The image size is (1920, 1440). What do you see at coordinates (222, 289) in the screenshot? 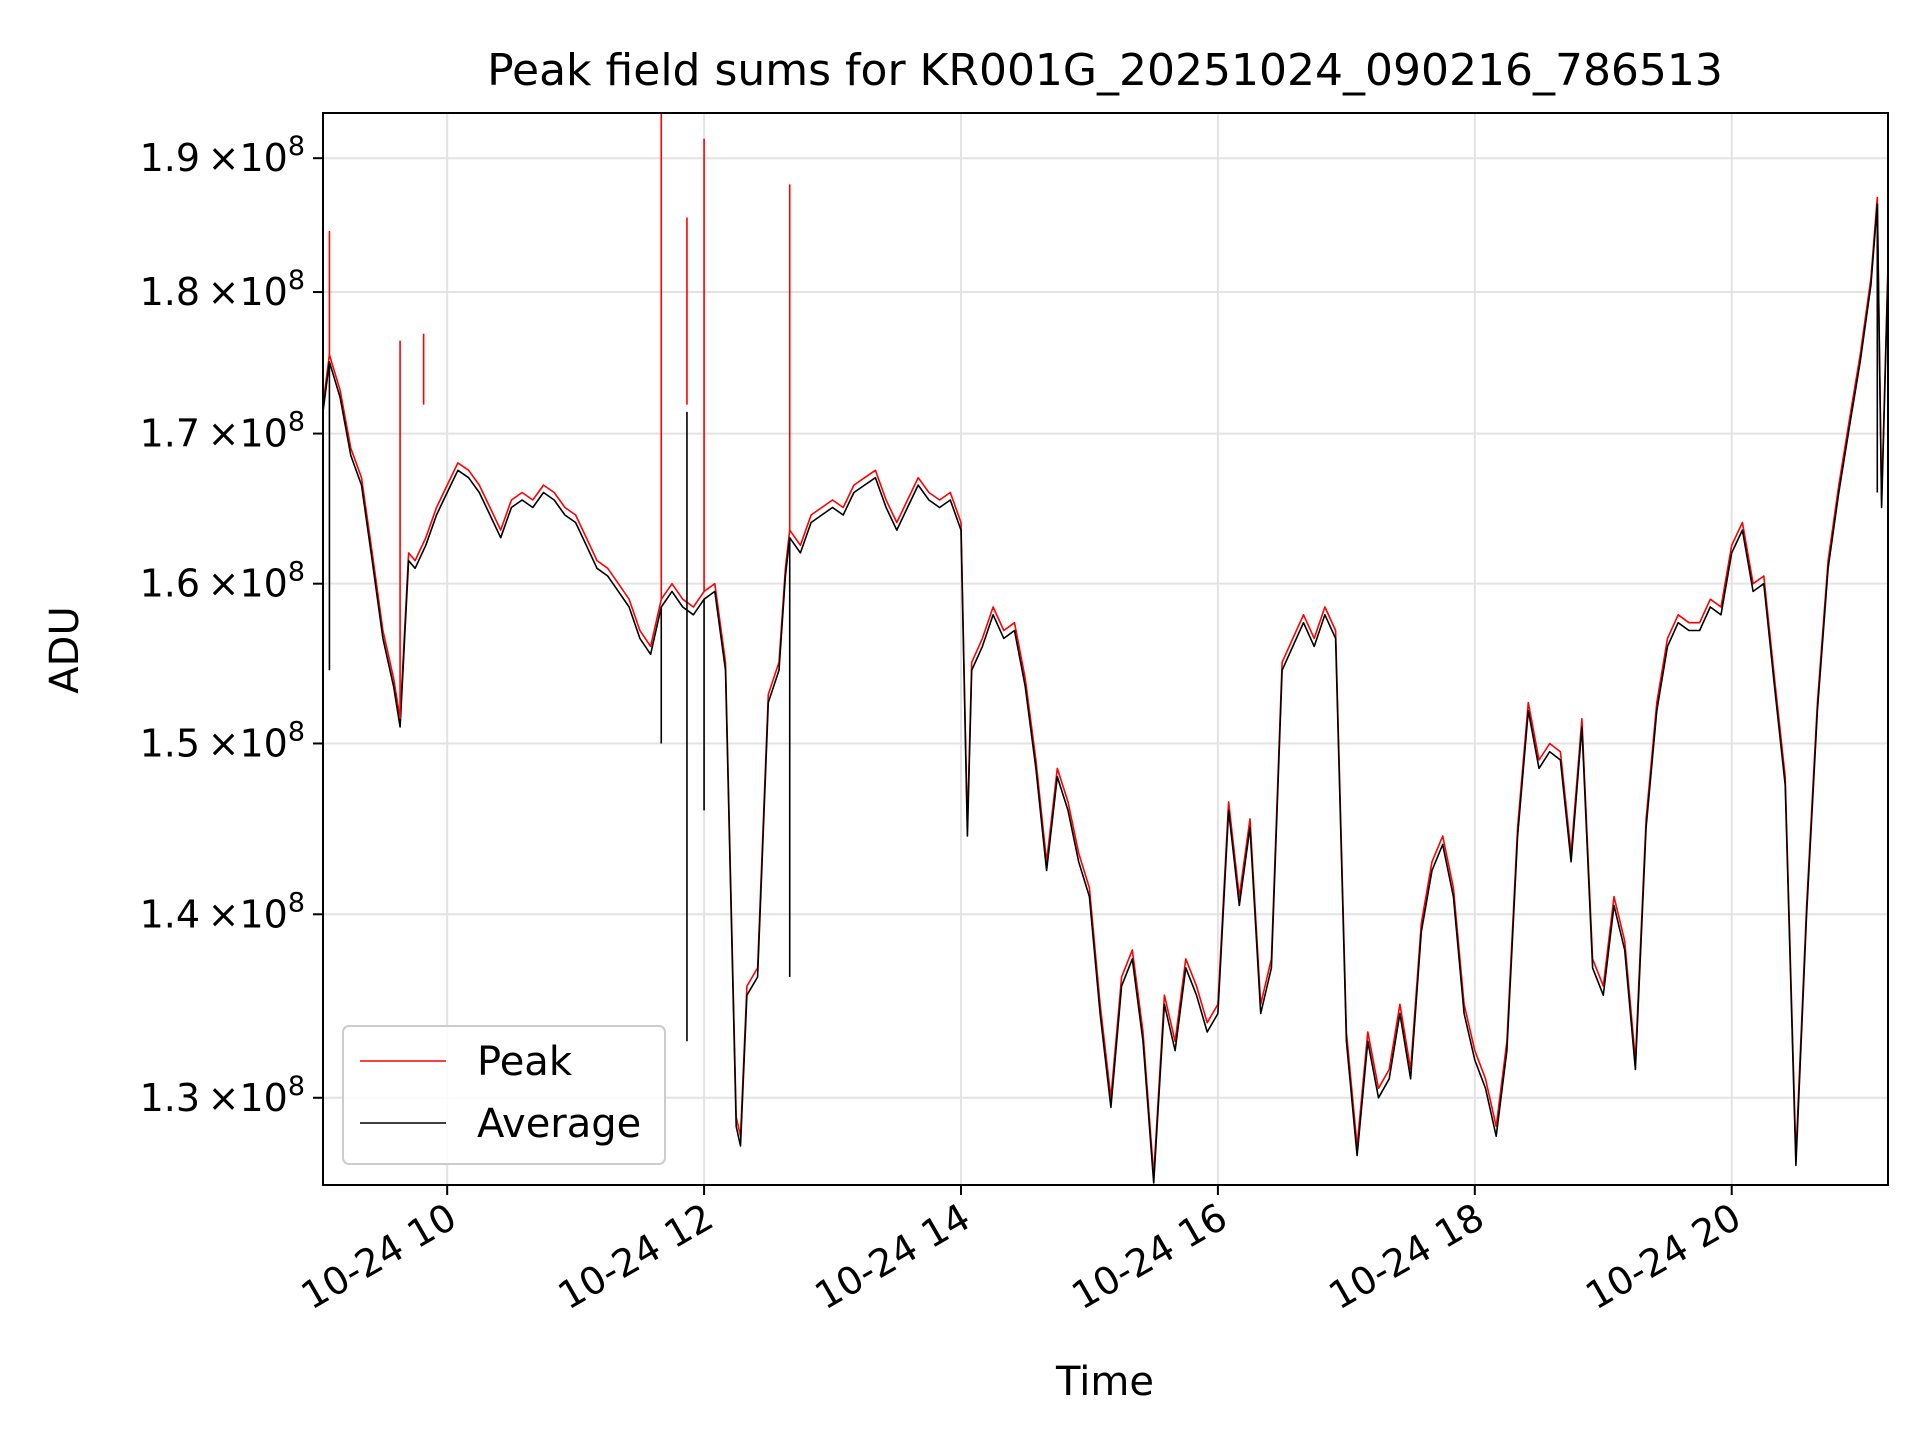
I see `y-tick-label: 1.8 ×108` at bounding box center [222, 289].